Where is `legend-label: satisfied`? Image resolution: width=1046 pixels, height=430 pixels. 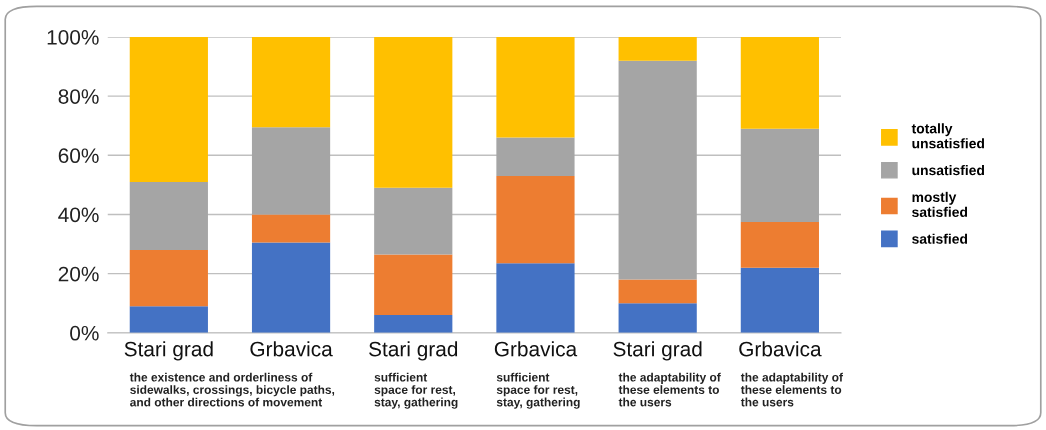
legend-label: satisfied is located at coordinates (940, 238).